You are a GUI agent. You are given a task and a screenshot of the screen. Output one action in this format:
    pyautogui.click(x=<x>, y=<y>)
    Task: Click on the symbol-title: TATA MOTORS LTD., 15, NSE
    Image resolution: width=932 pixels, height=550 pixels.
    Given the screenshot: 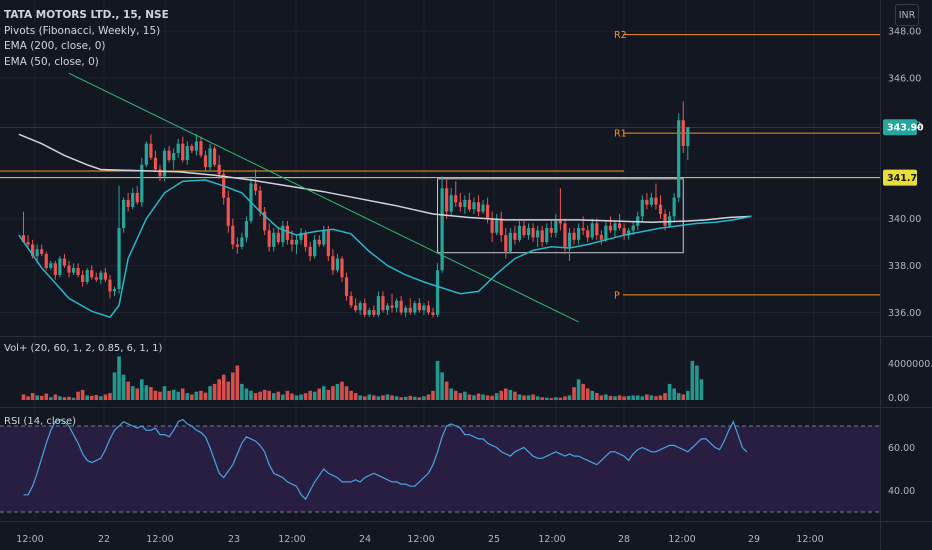 What is the action you would take?
    pyautogui.click(x=86, y=15)
    